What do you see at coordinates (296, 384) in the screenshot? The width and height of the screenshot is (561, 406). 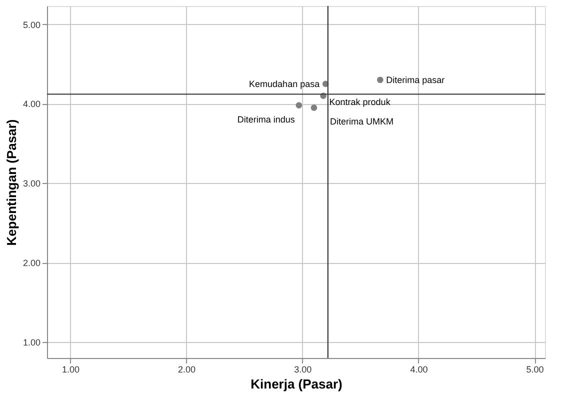 I see `x-axis-title: Kinerja (Pasar)` at bounding box center [296, 384].